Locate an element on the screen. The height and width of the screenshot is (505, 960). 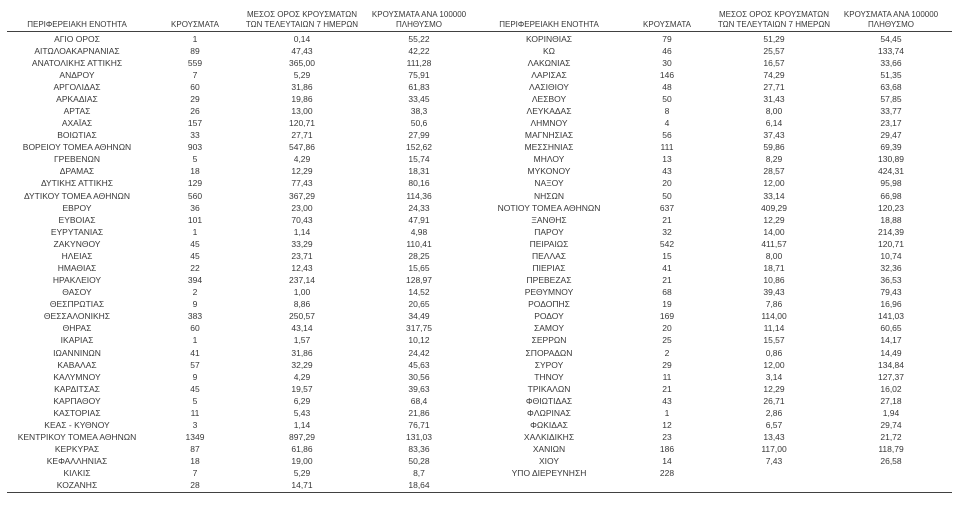
per-100k-cell: 63,68 is located at coordinates (891, 86).